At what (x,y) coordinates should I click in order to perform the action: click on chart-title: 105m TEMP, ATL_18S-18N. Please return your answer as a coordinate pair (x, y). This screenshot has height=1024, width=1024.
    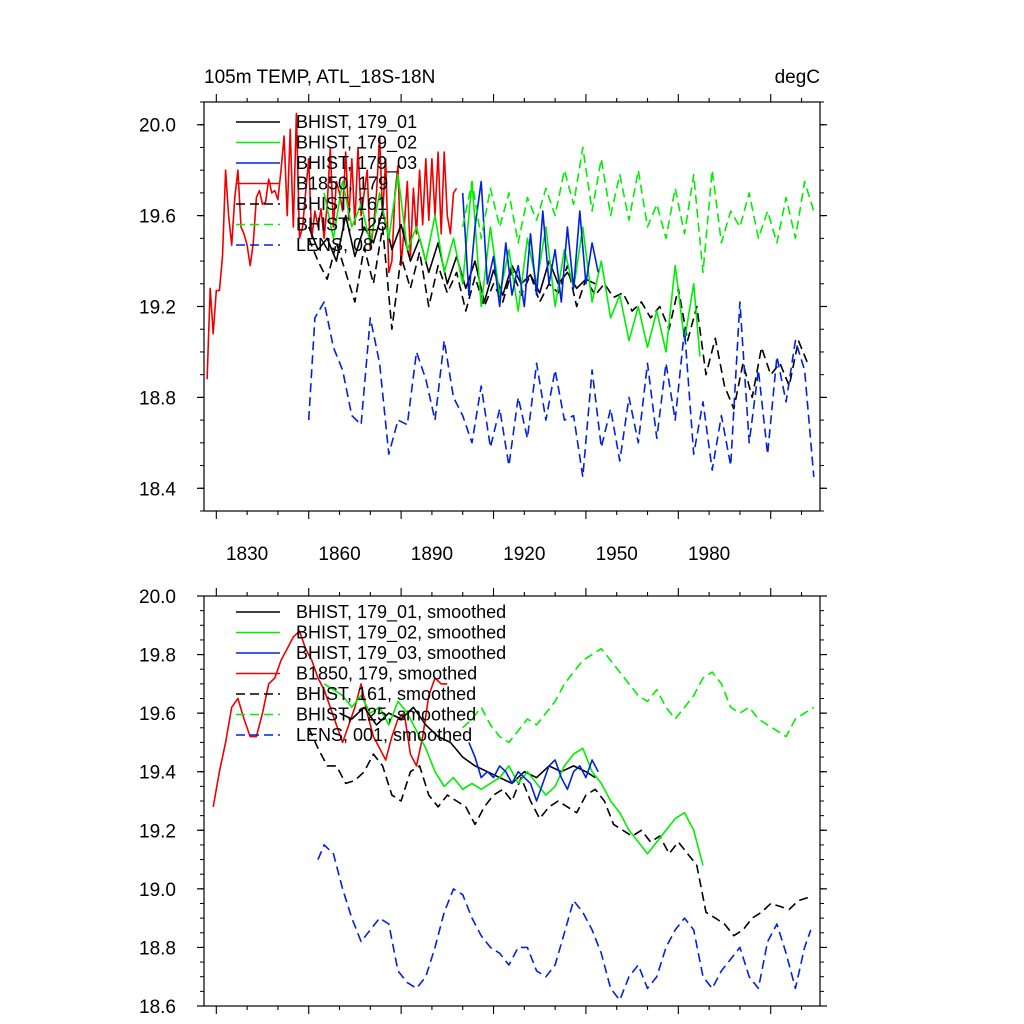
    Looking at the image, I should click on (319, 77).